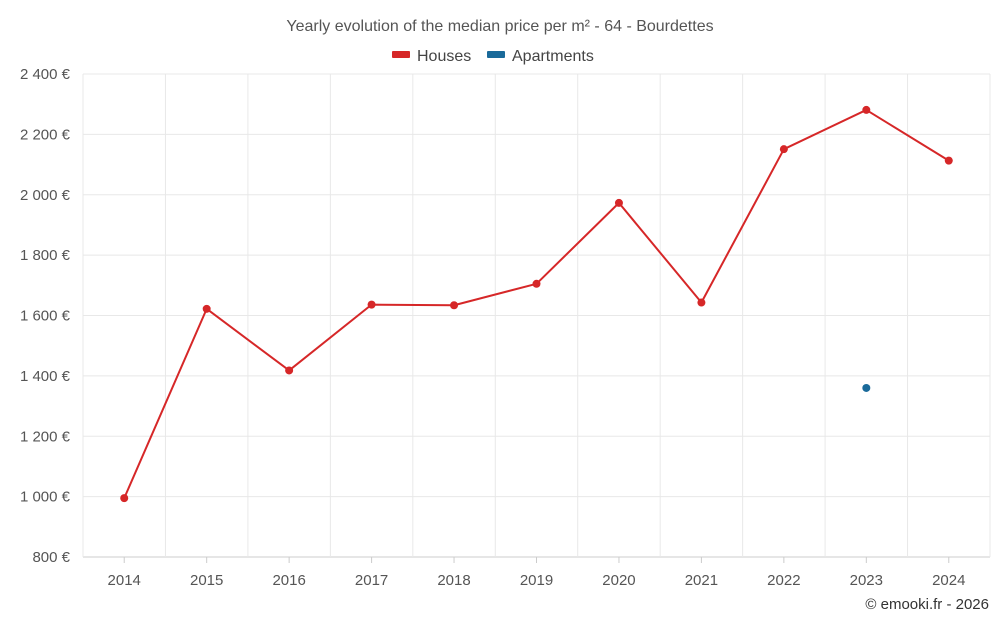 Image resolution: width=1000 pixels, height=625 pixels. I want to click on data-point-apartments, so click(866, 387).